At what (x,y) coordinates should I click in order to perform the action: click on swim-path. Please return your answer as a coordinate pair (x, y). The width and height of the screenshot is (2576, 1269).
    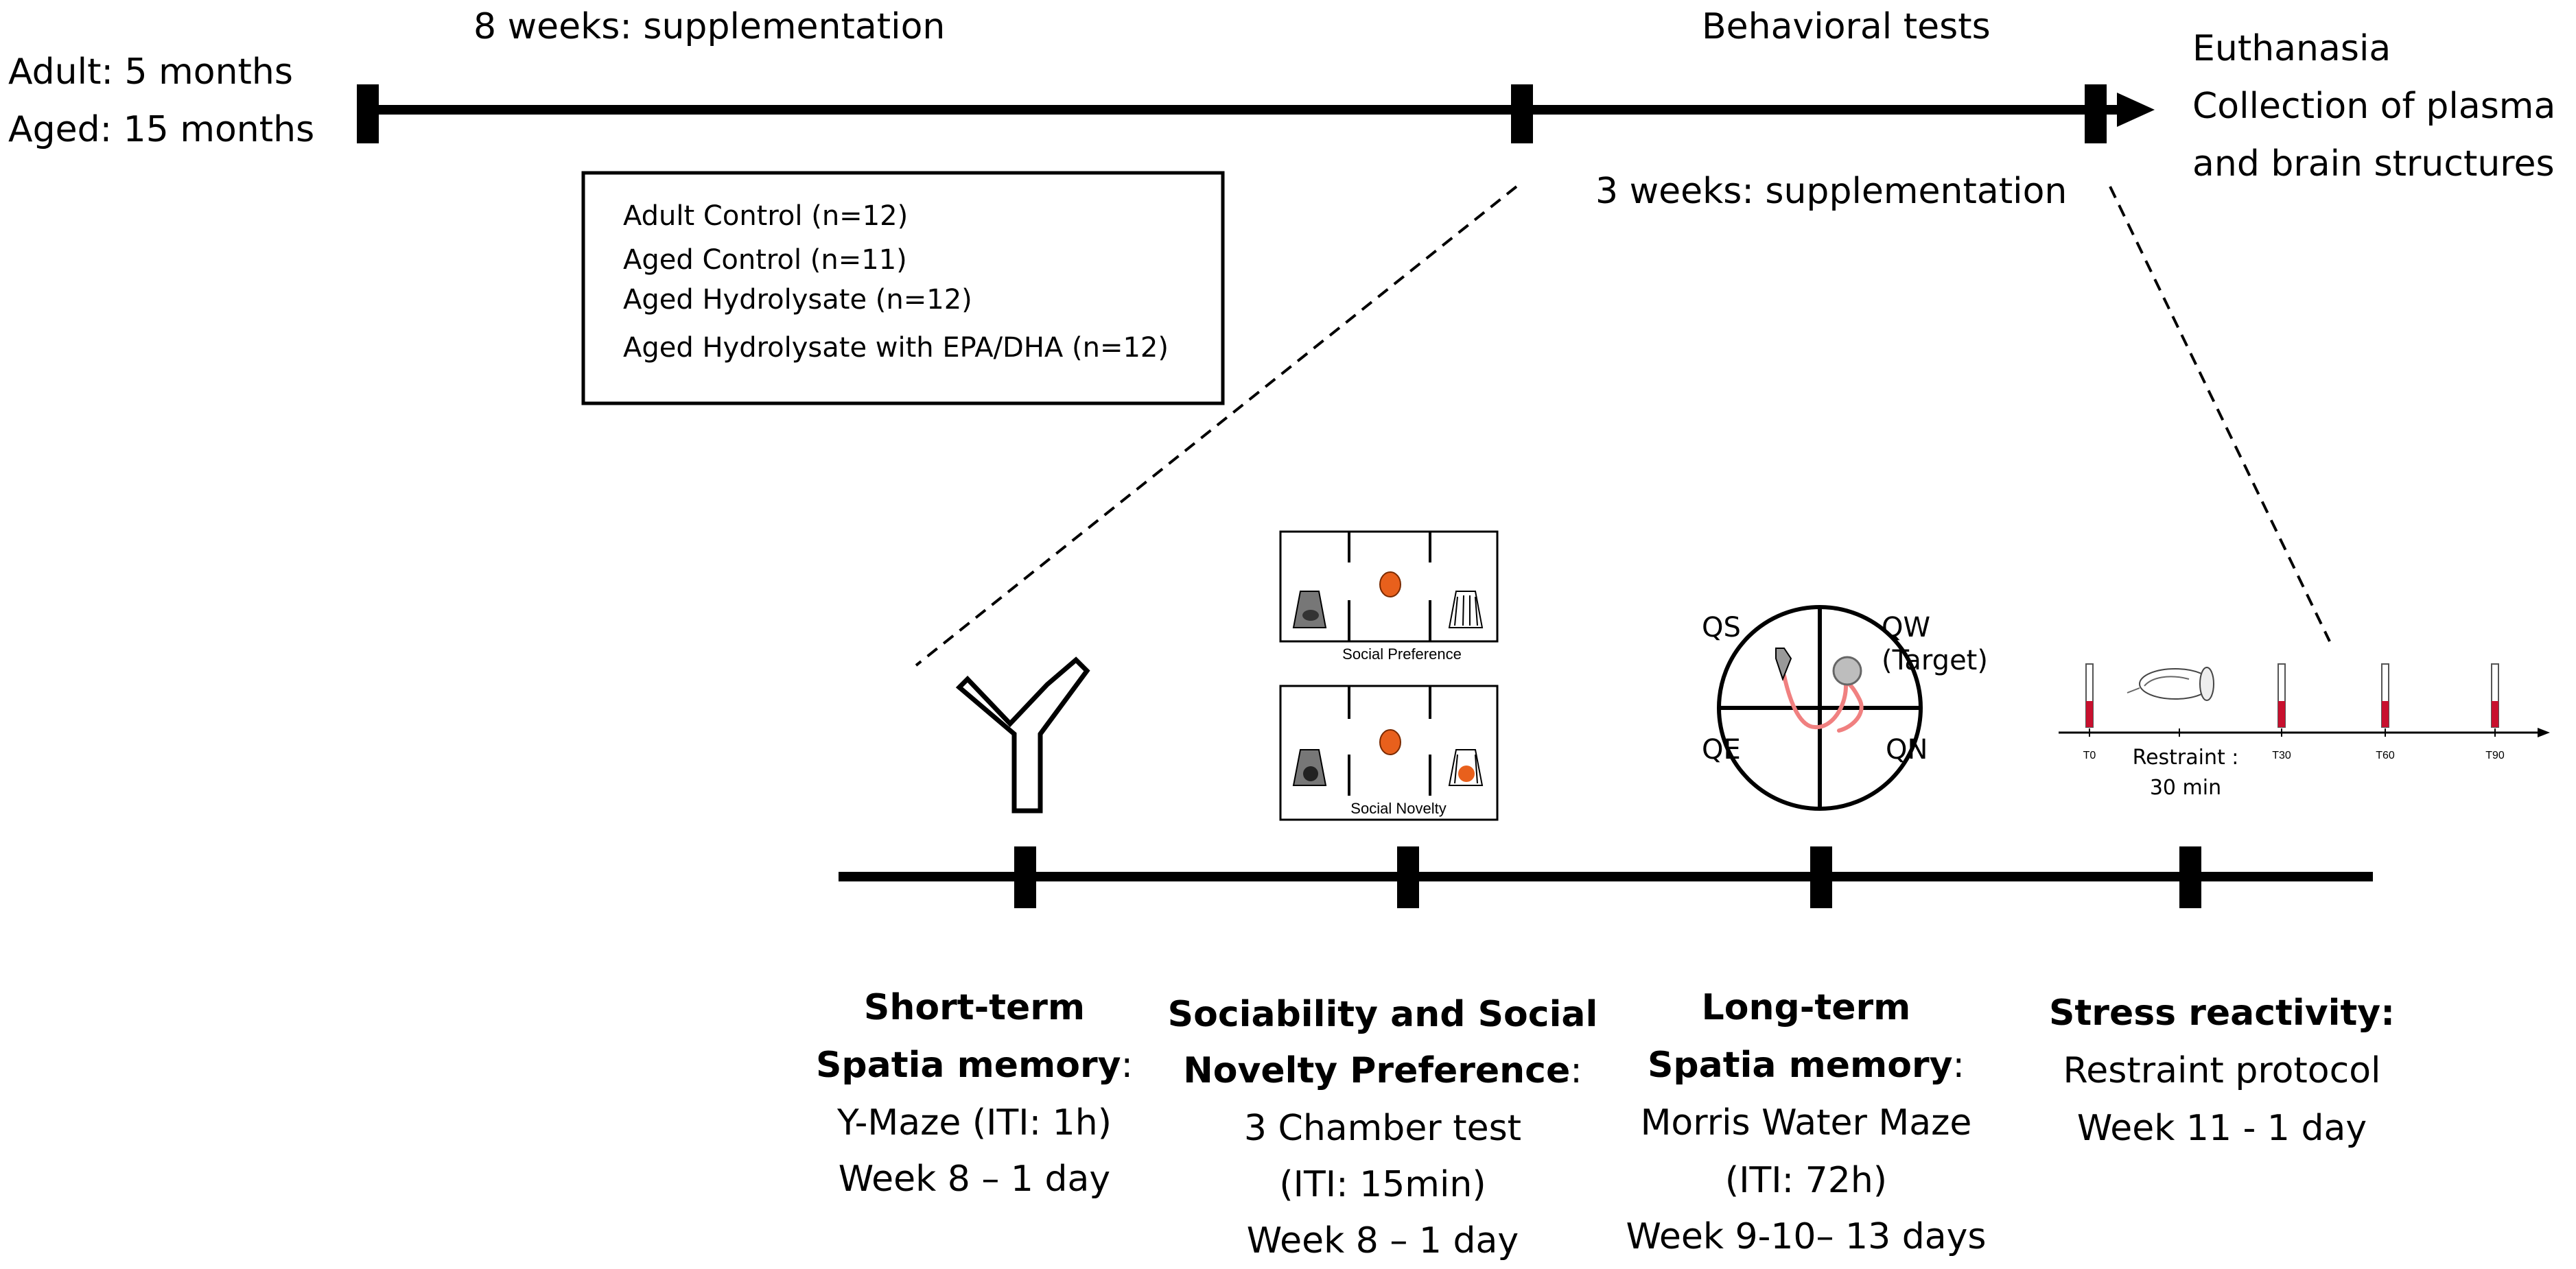
    Looking at the image, I should click on (1823, 703).